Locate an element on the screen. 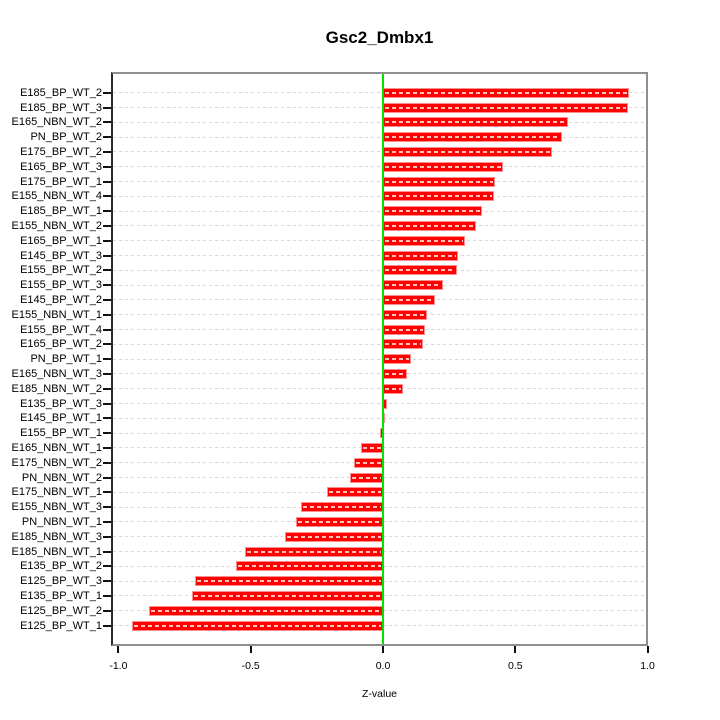  y-axis-label: E185_BP_WT_1 is located at coordinates (61, 211).